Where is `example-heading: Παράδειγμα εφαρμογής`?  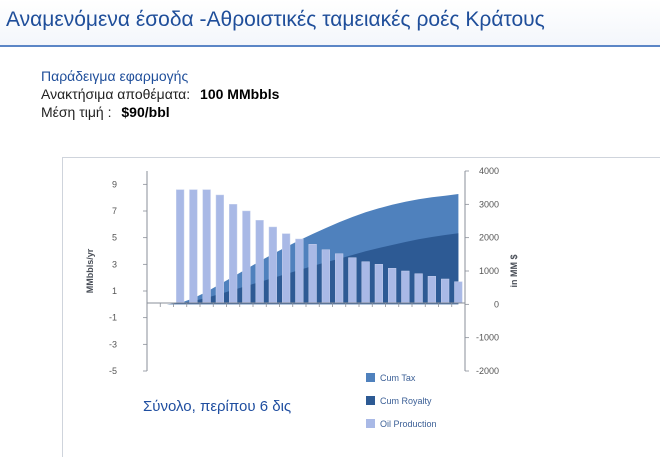
example-heading: Παράδειγμα εφαρμογής is located at coordinates (115, 76).